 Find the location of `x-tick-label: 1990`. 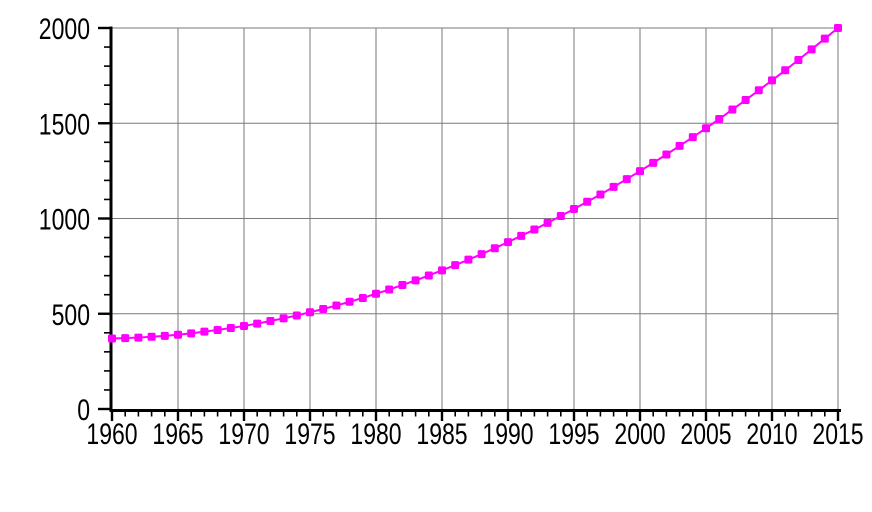

x-tick-label: 1990 is located at coordinates (507, 434).